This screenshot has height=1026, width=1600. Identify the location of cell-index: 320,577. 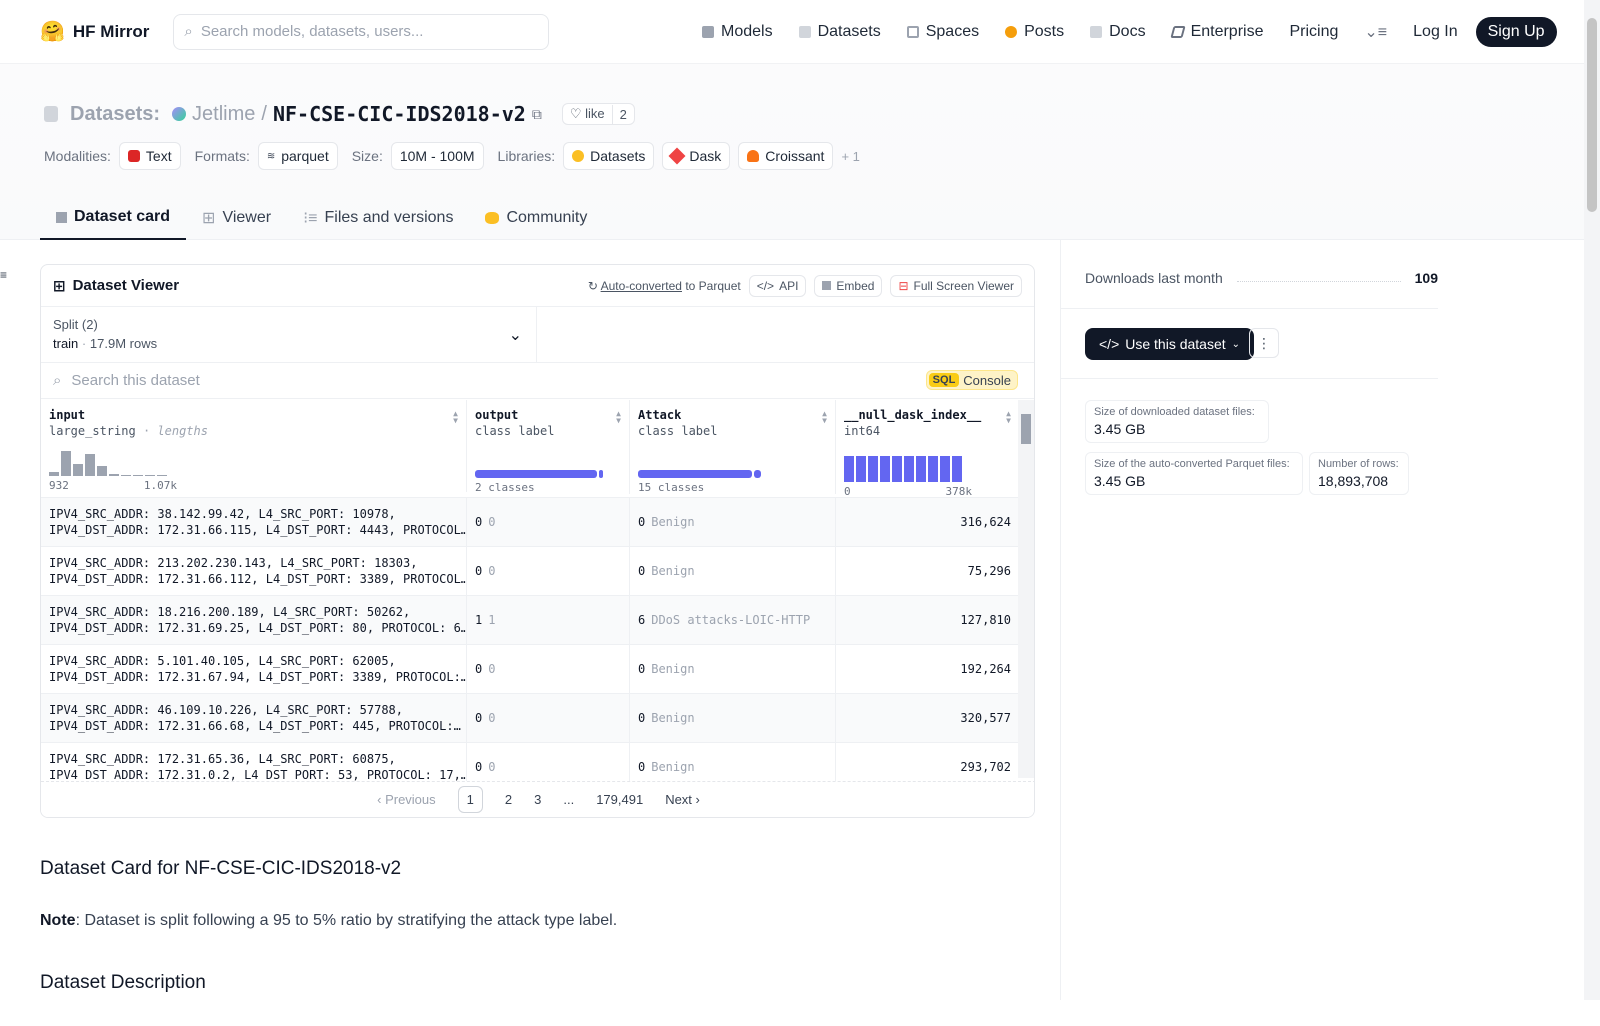
(985, 718).